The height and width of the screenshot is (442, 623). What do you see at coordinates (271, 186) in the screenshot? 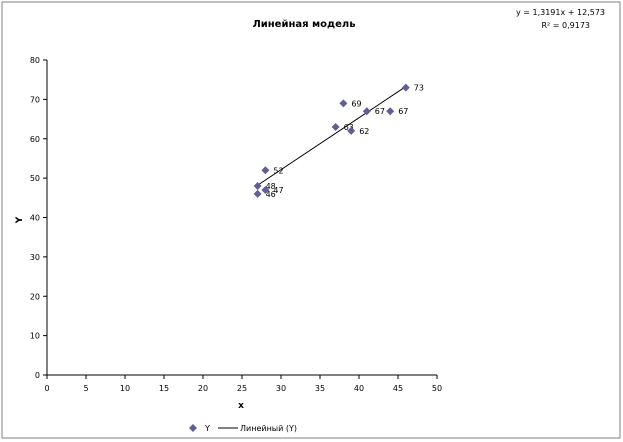
I see `data-label: 48` at bounding box center [271, 186].